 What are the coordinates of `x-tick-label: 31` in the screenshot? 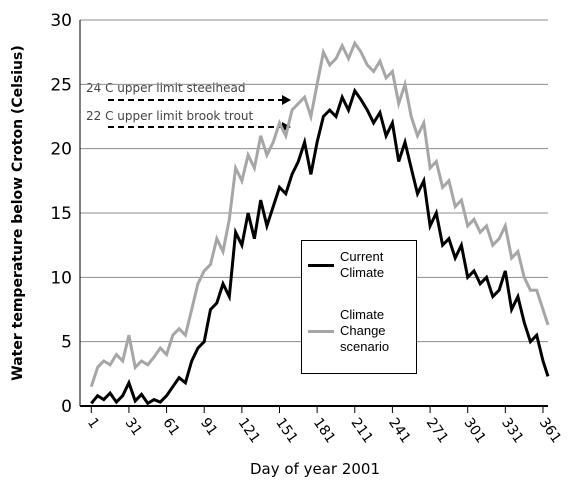 It's located at (133, 427).